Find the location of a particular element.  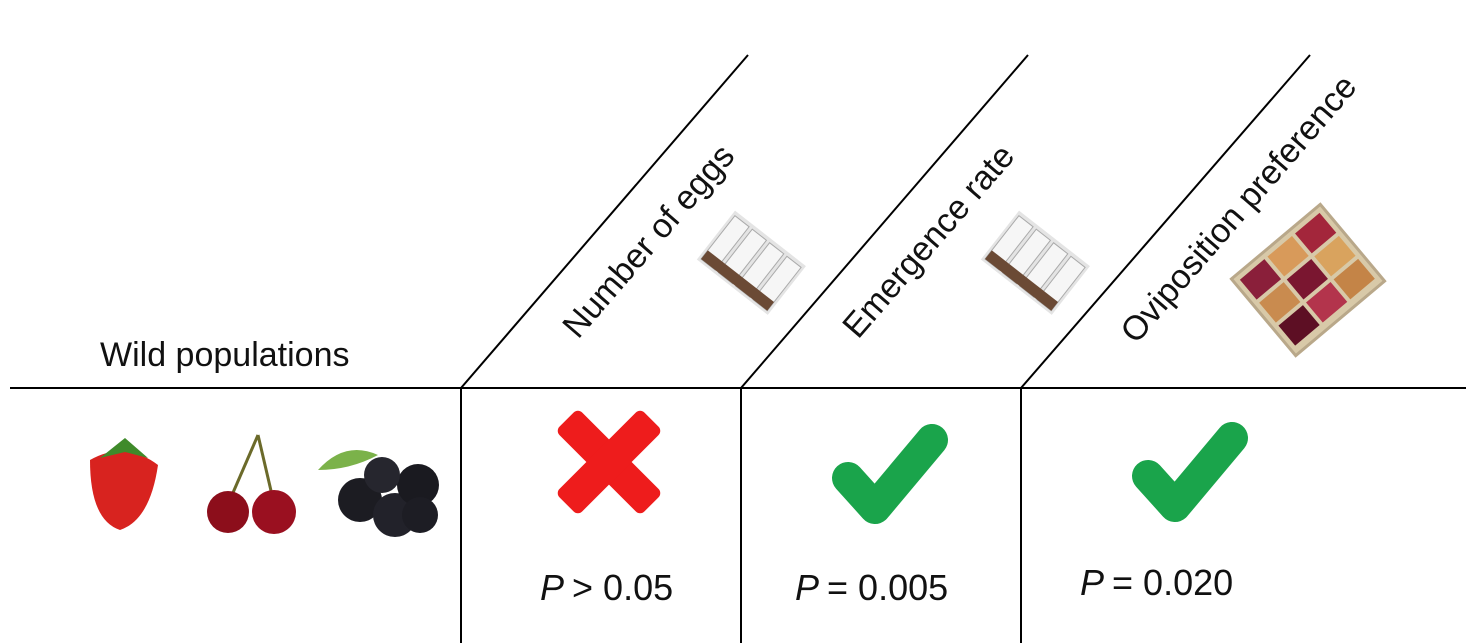

tray-image is located at coordinates (1308, 280).